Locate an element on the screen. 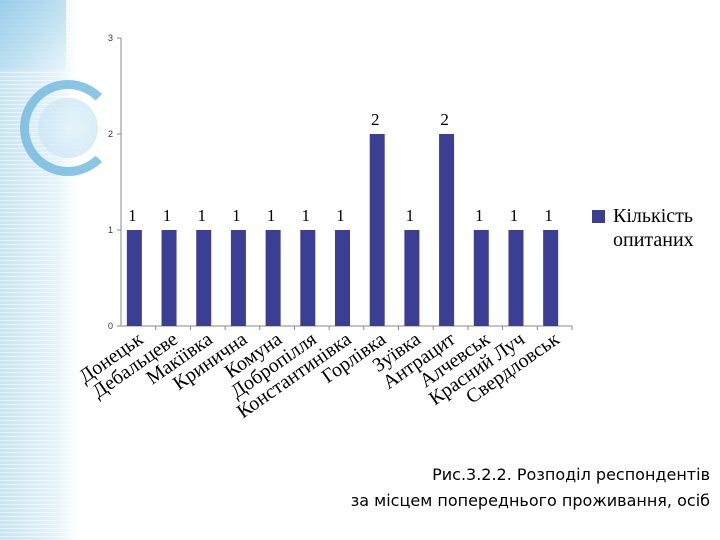 The image size is (720, 540). decorative-square is located at coordinates (33, 35).